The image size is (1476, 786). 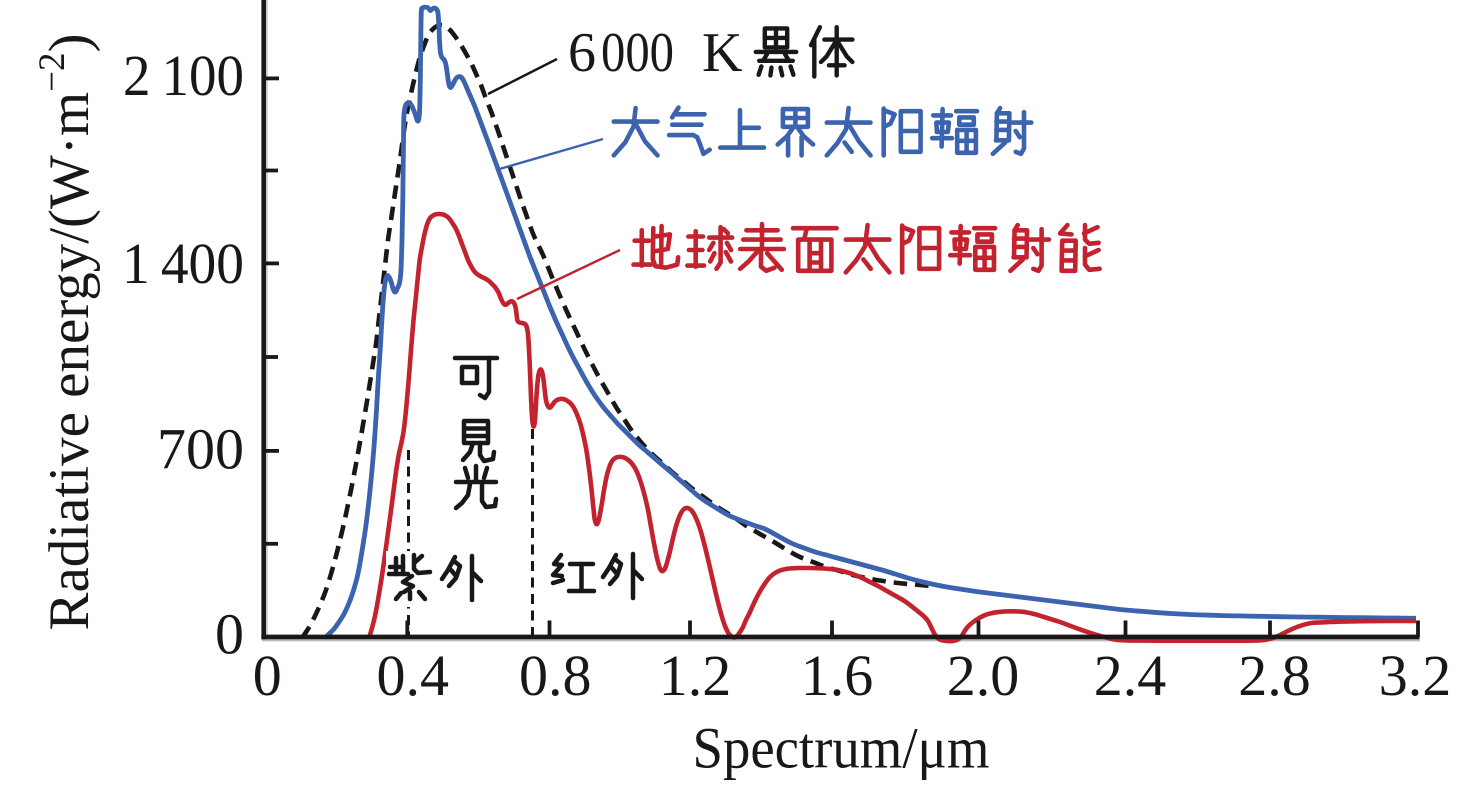 What do you see at coordinates (1415, 675) in the screenshot?
I see `svg-text: 3.2` at bounding box center [1415, 675].